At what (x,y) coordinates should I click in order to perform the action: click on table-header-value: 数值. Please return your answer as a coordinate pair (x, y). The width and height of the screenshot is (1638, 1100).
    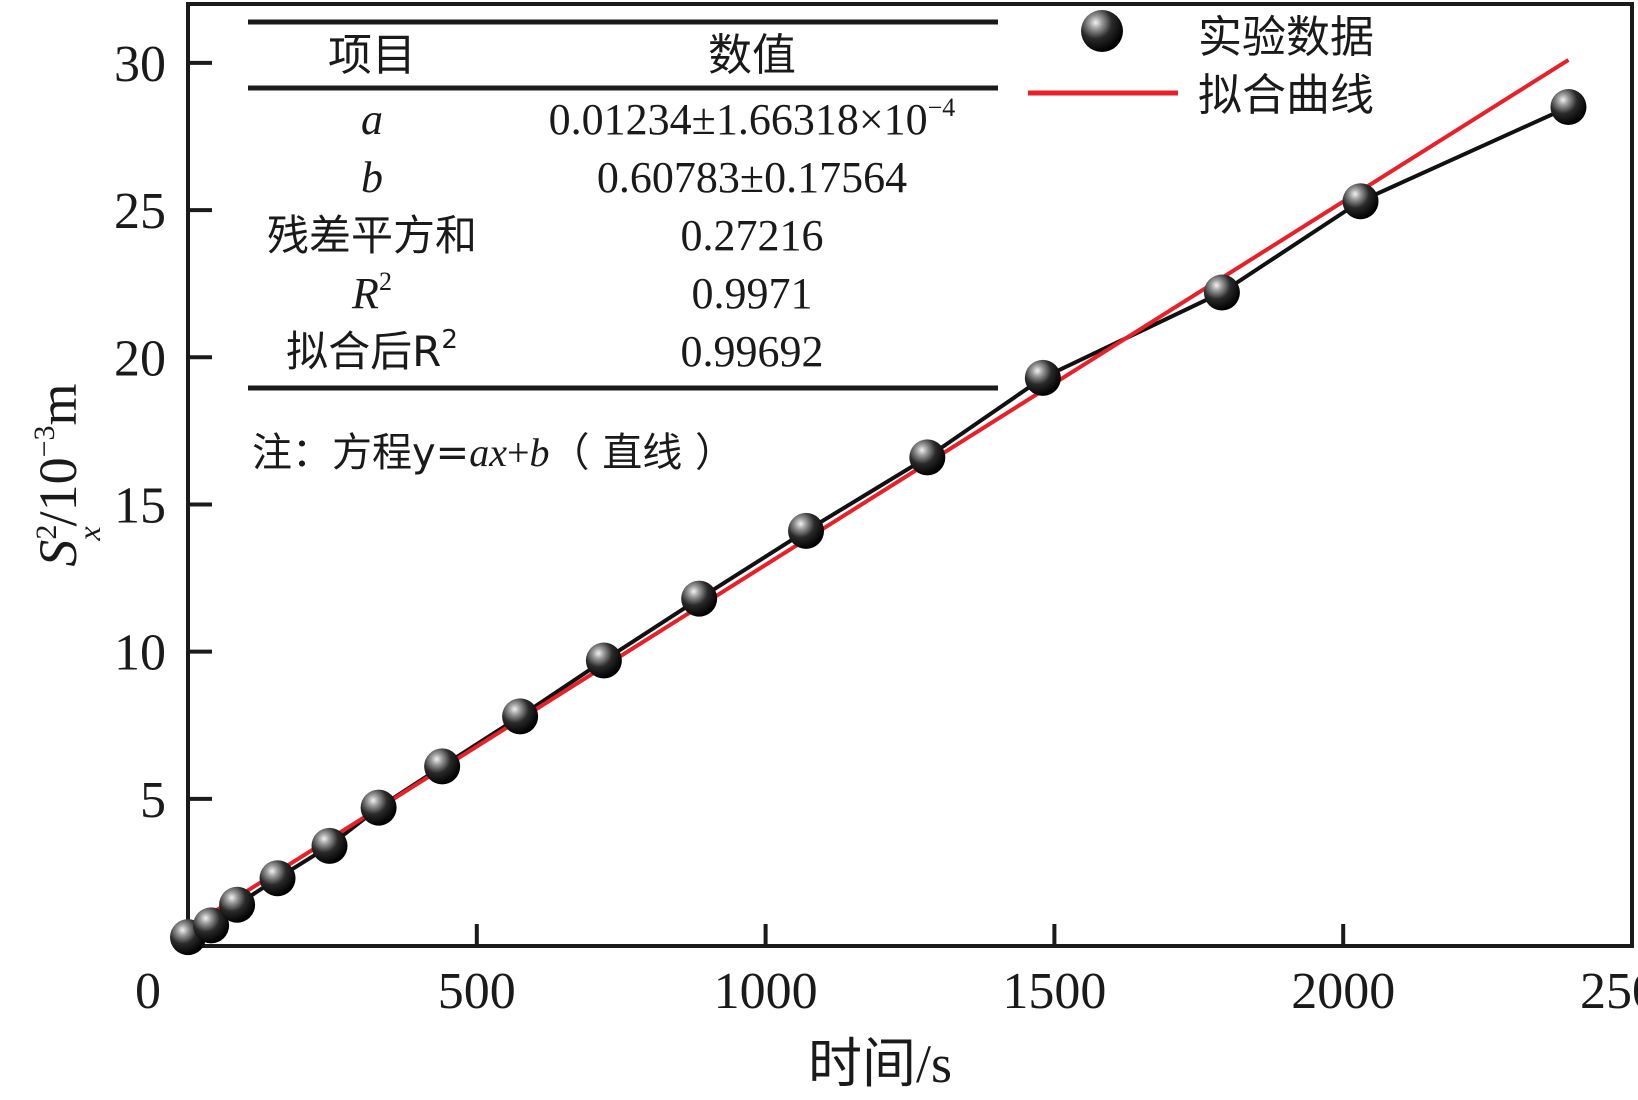
    Looking at the image, I should click on (752, 55).